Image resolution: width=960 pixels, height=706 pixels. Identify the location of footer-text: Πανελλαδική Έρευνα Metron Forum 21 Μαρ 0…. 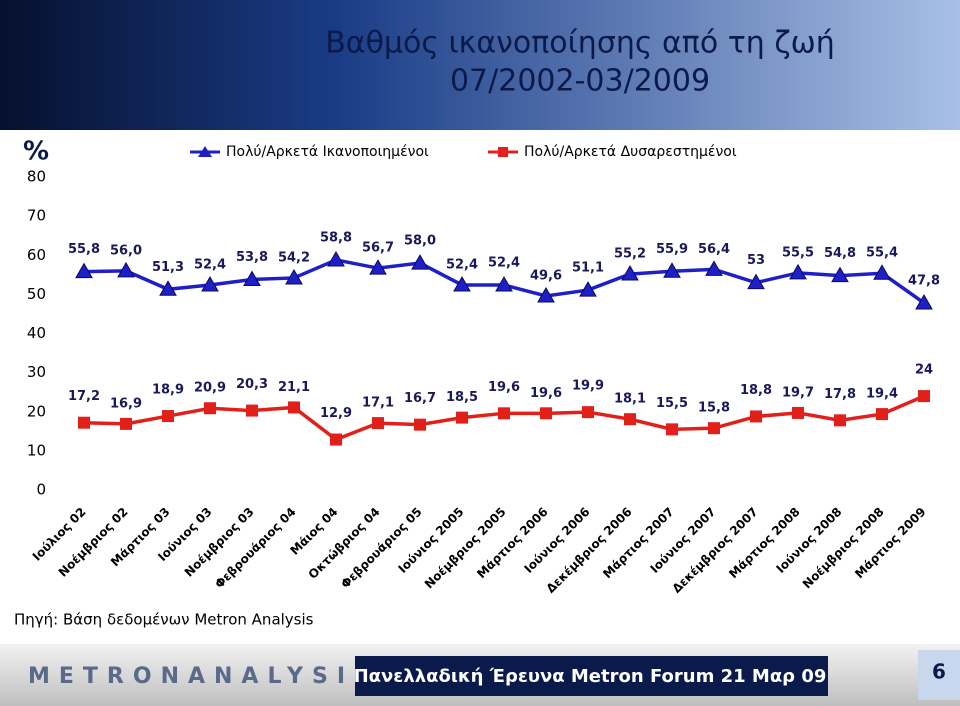
(590, 676).